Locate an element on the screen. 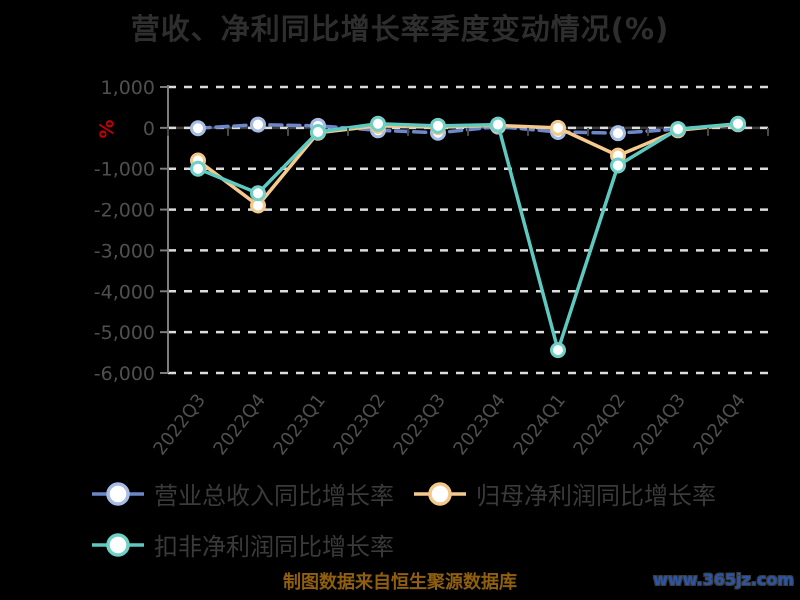 Image resolution: width=800 pixels, height=600 pixels. data-source-note: 制图数据来自恒生聚源数据库 is located at coordinates (400, 582).